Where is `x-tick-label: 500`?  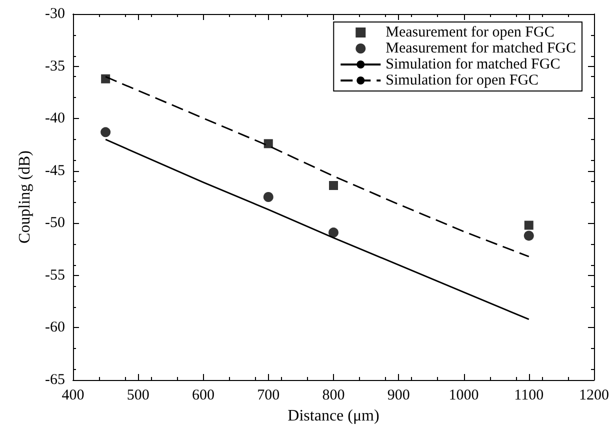
x-tick-label: 500 is located at coordinates (138, 396).